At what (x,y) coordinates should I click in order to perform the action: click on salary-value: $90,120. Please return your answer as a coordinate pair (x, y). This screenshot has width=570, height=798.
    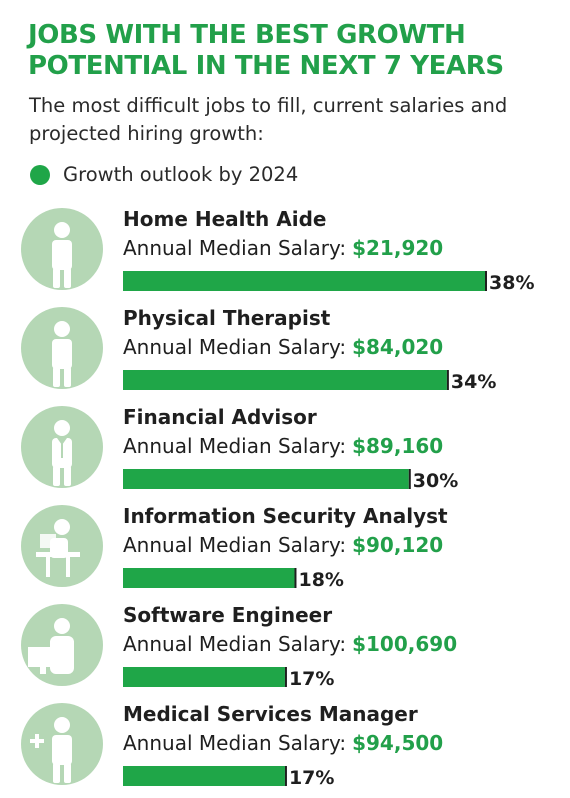
    Looking at the image, I should click on (397, 545).